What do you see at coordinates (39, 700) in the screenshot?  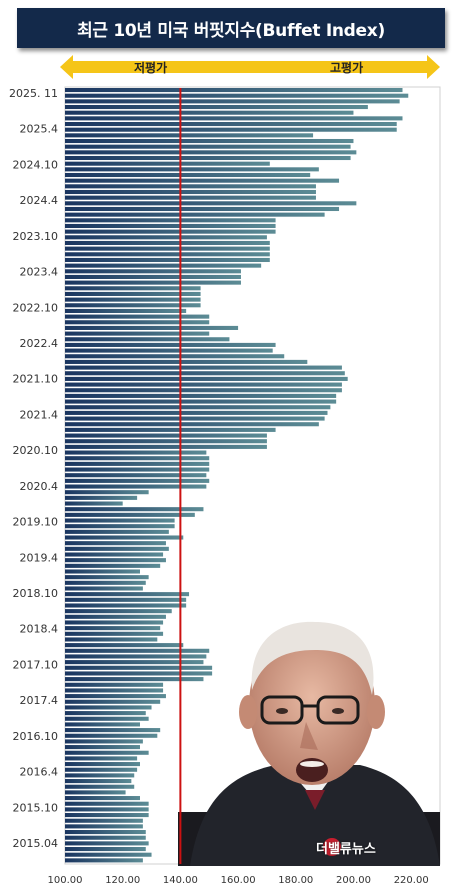 I see `y-tick-label: 2017.4` at bounding box center [39, 700].